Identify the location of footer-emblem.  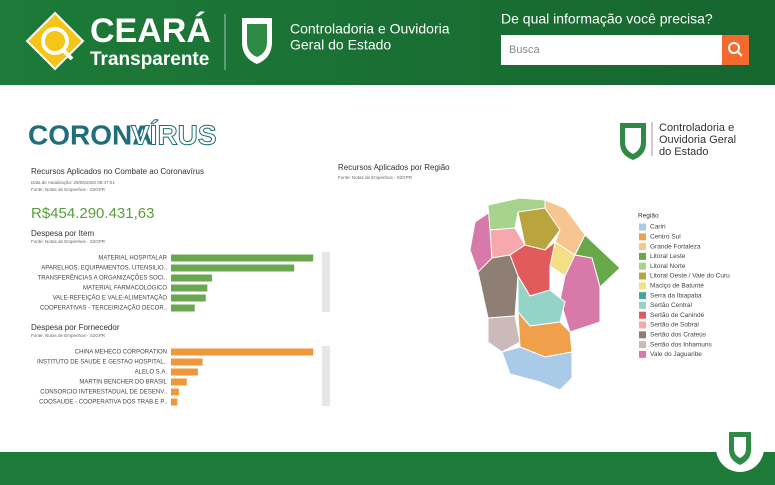
(740, 448).